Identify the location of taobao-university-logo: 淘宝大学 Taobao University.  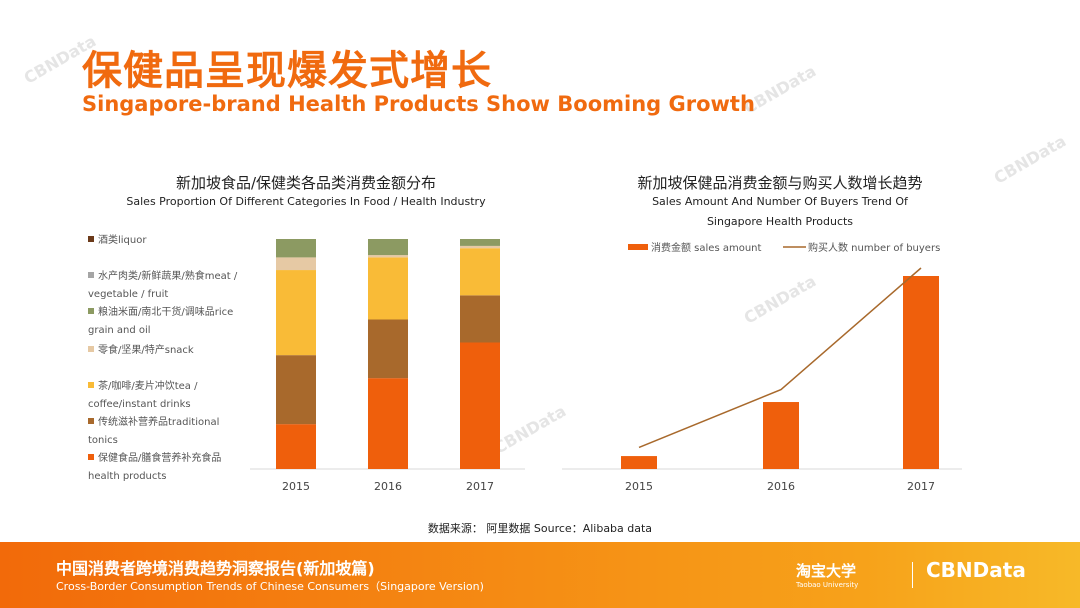
(827, 574).